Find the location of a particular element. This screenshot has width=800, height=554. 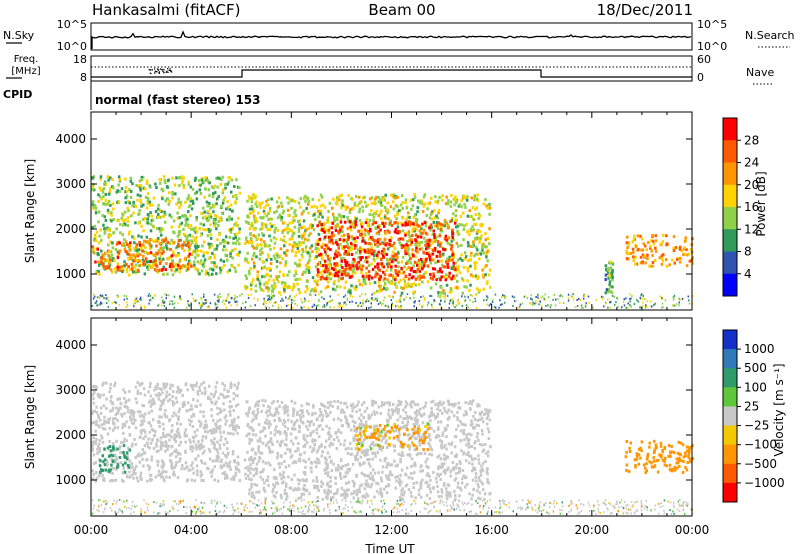

station-title: Hankasalmi (fitACF) is located at coordinates (166, 10).